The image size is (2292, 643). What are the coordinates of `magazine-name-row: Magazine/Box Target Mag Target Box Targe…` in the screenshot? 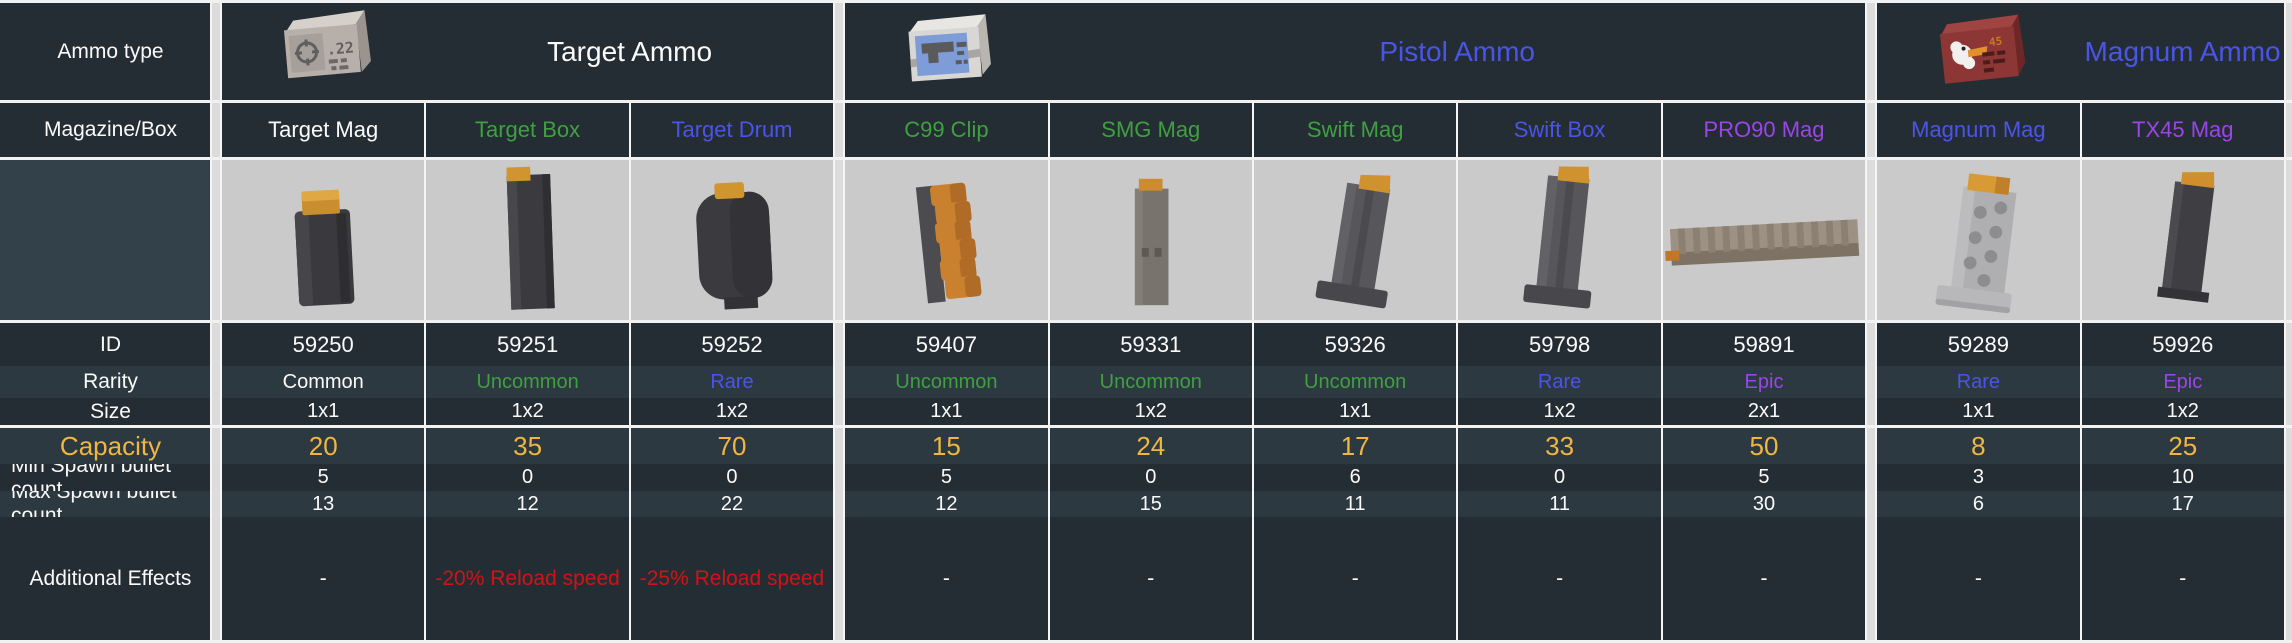 It's located at (1146, 130).